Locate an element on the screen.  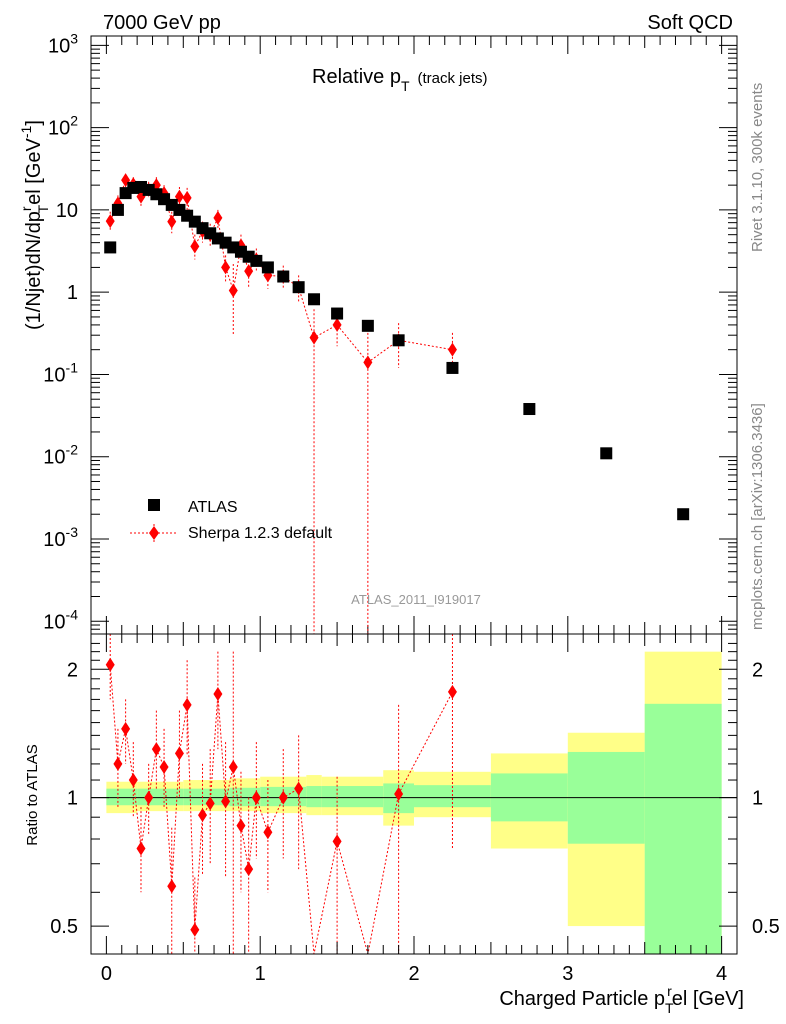
analysis-watermark: ATLAS_2011_I919017 is located at coordinates (416, 599).